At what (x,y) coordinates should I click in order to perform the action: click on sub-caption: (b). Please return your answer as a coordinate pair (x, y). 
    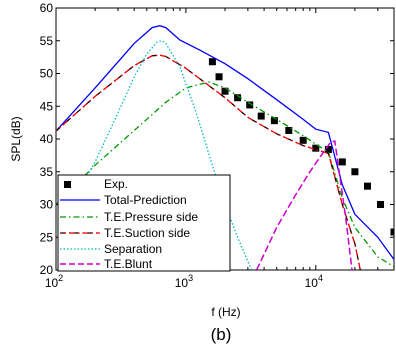
    Looking at the image, I should click on (221, 334).